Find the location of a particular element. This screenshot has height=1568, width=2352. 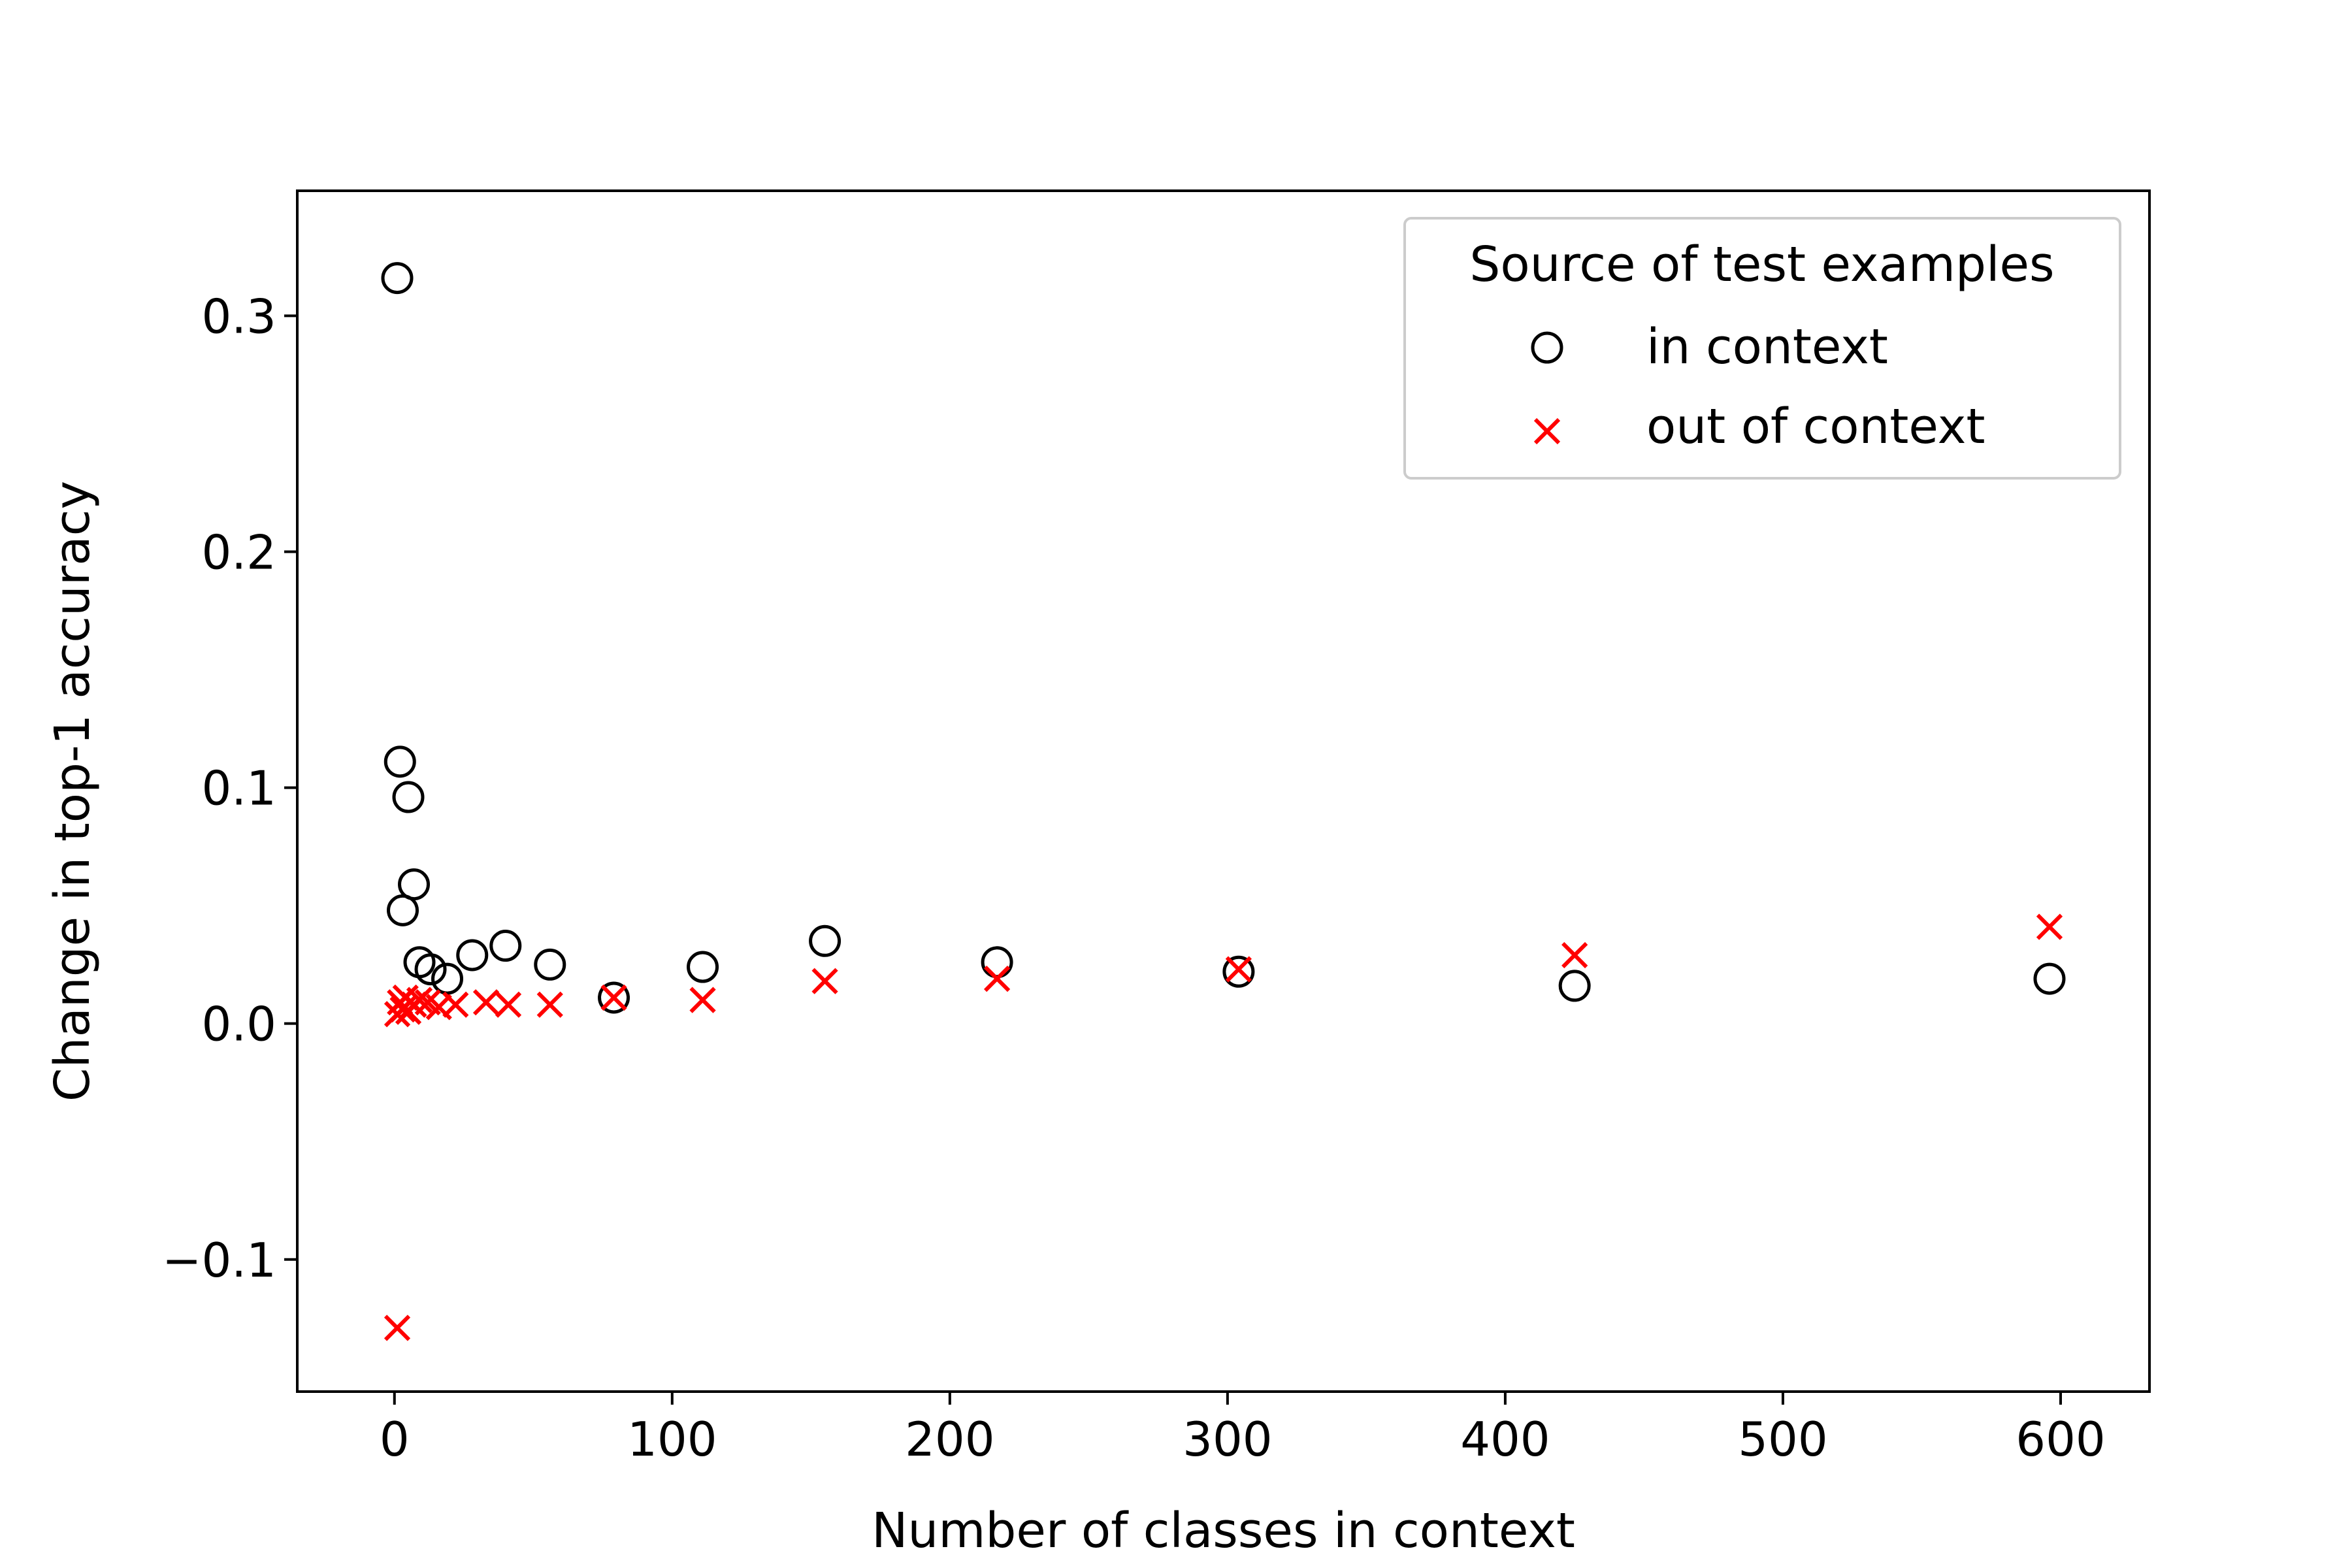

legend-box is located at coordinates (1762, 348).